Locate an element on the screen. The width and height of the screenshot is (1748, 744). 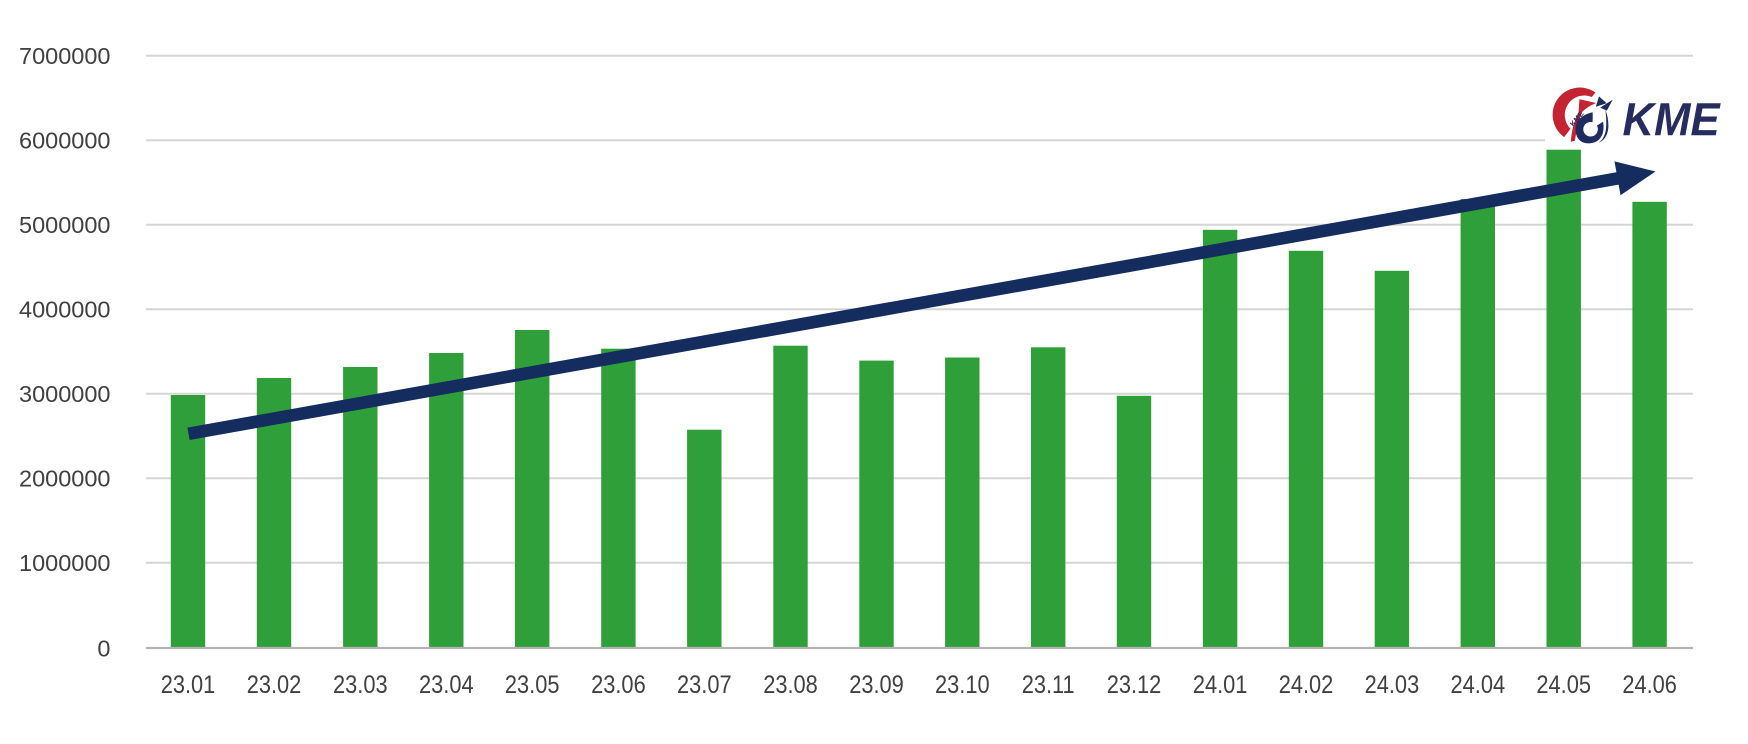
svg-text: 23.08 is located at coordinates (790, 685).